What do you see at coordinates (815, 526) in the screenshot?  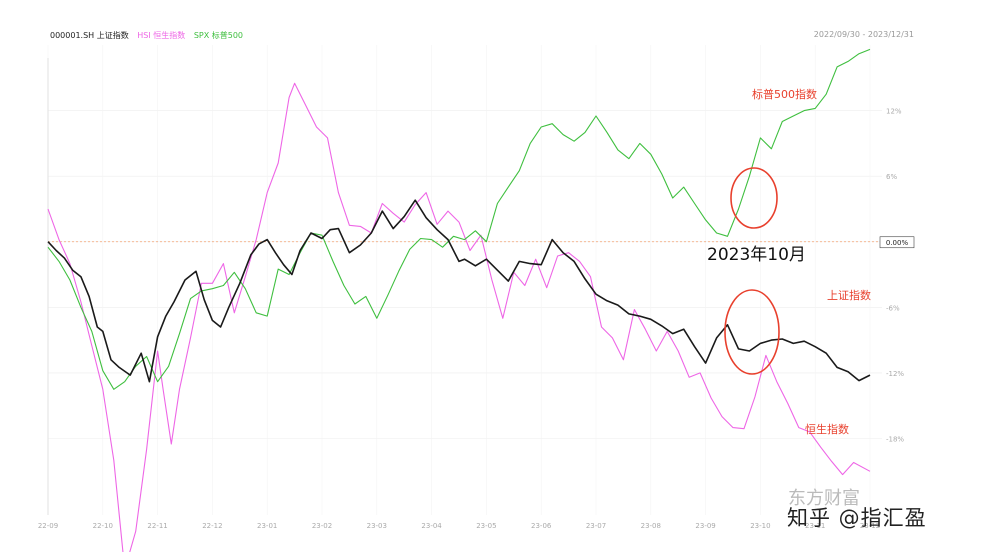 I see `x-tick-label: 23-11` at bounding box center [815, 526].